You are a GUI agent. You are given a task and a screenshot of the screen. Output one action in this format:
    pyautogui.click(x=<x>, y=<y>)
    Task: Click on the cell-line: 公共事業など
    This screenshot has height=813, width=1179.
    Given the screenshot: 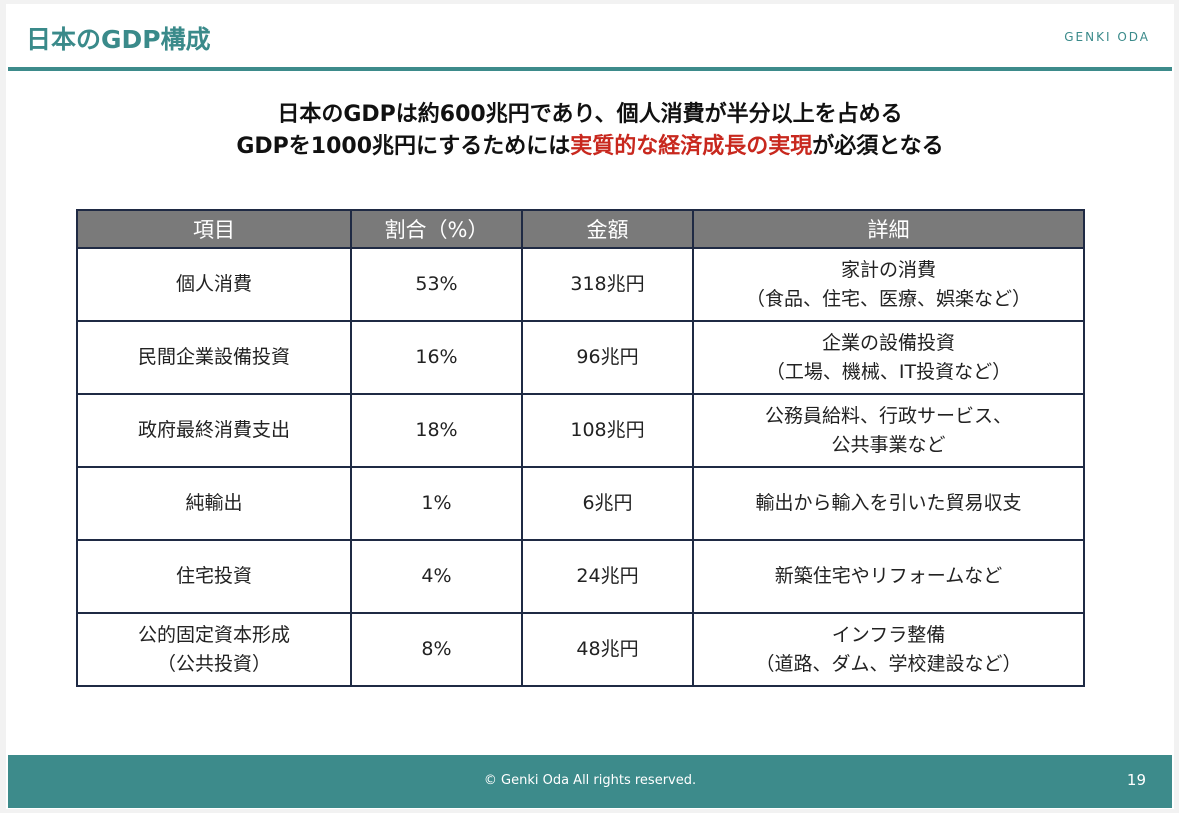 What is the action you would take?
    pyautogui.click(x=888, y=444)
    